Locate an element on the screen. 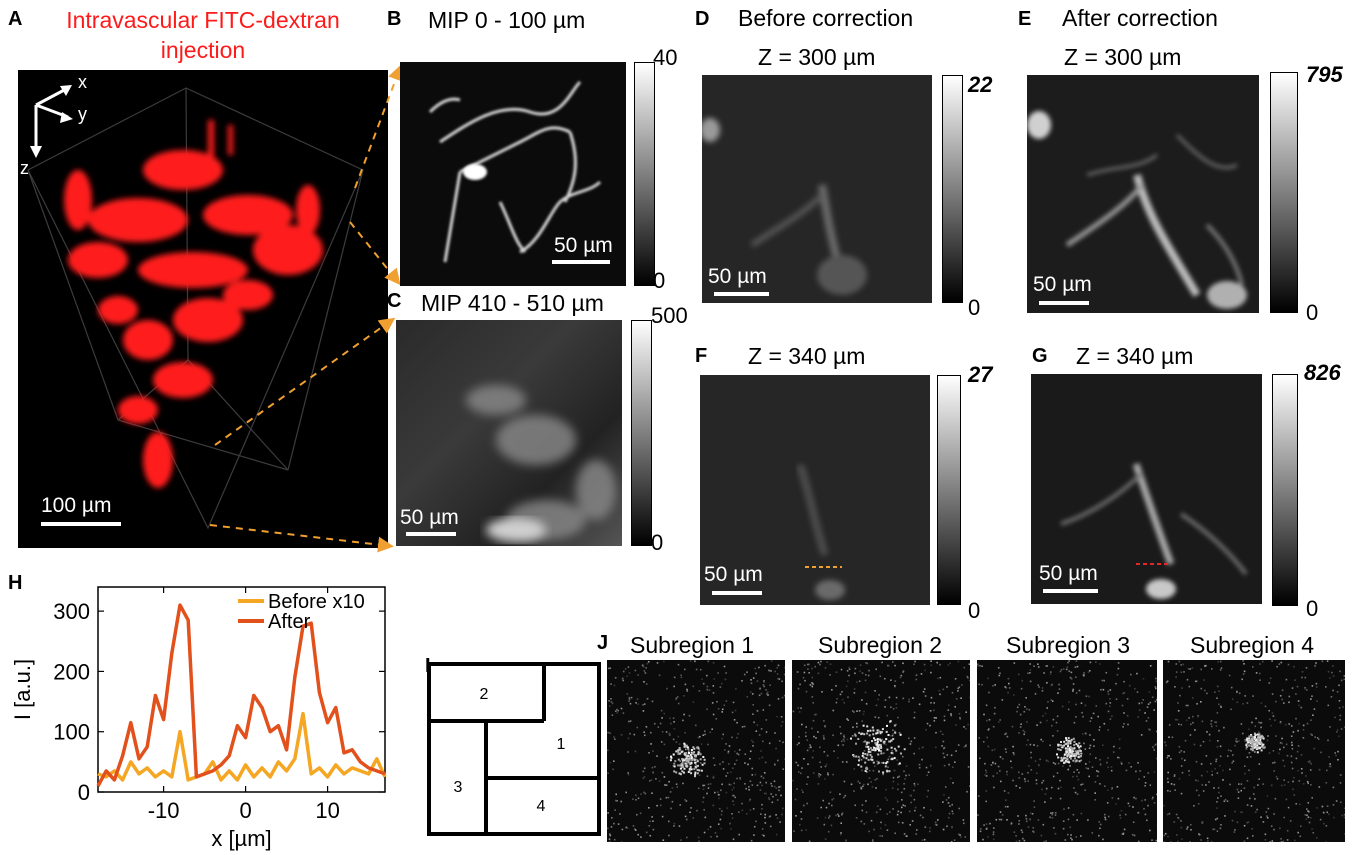 The height and width of the screenshot is (855, 1362). region-label-4: 4 is located at coordinates (541, 806).